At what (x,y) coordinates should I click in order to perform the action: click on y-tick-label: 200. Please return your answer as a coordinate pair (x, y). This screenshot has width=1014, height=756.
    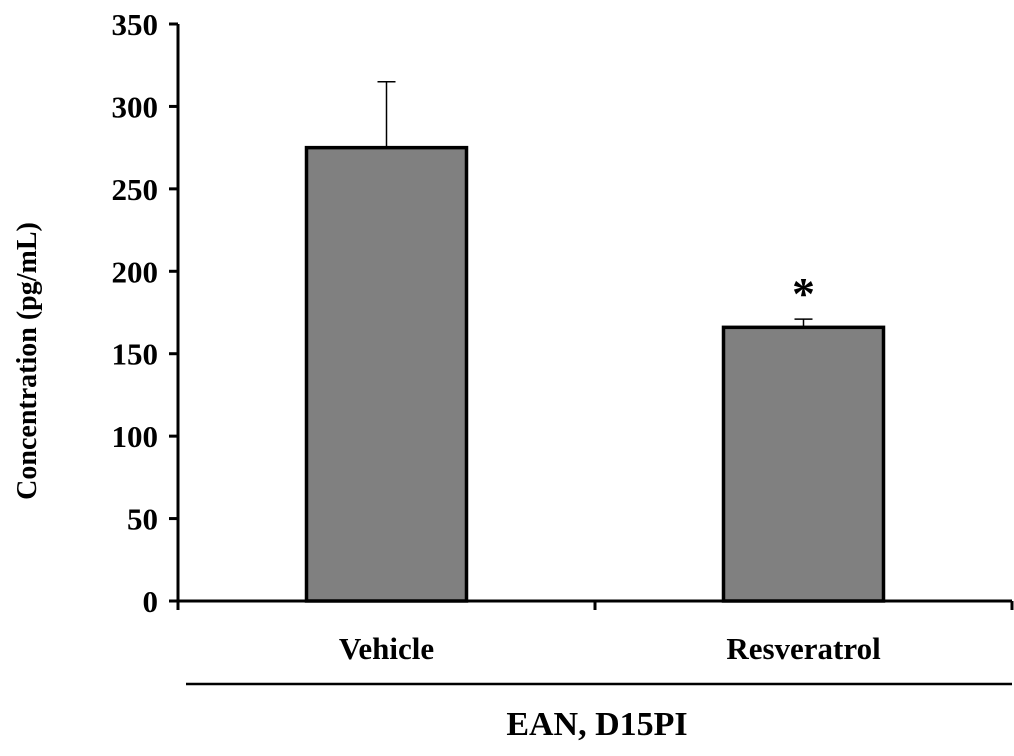
    Looking at the image, I should click on (135, 271).